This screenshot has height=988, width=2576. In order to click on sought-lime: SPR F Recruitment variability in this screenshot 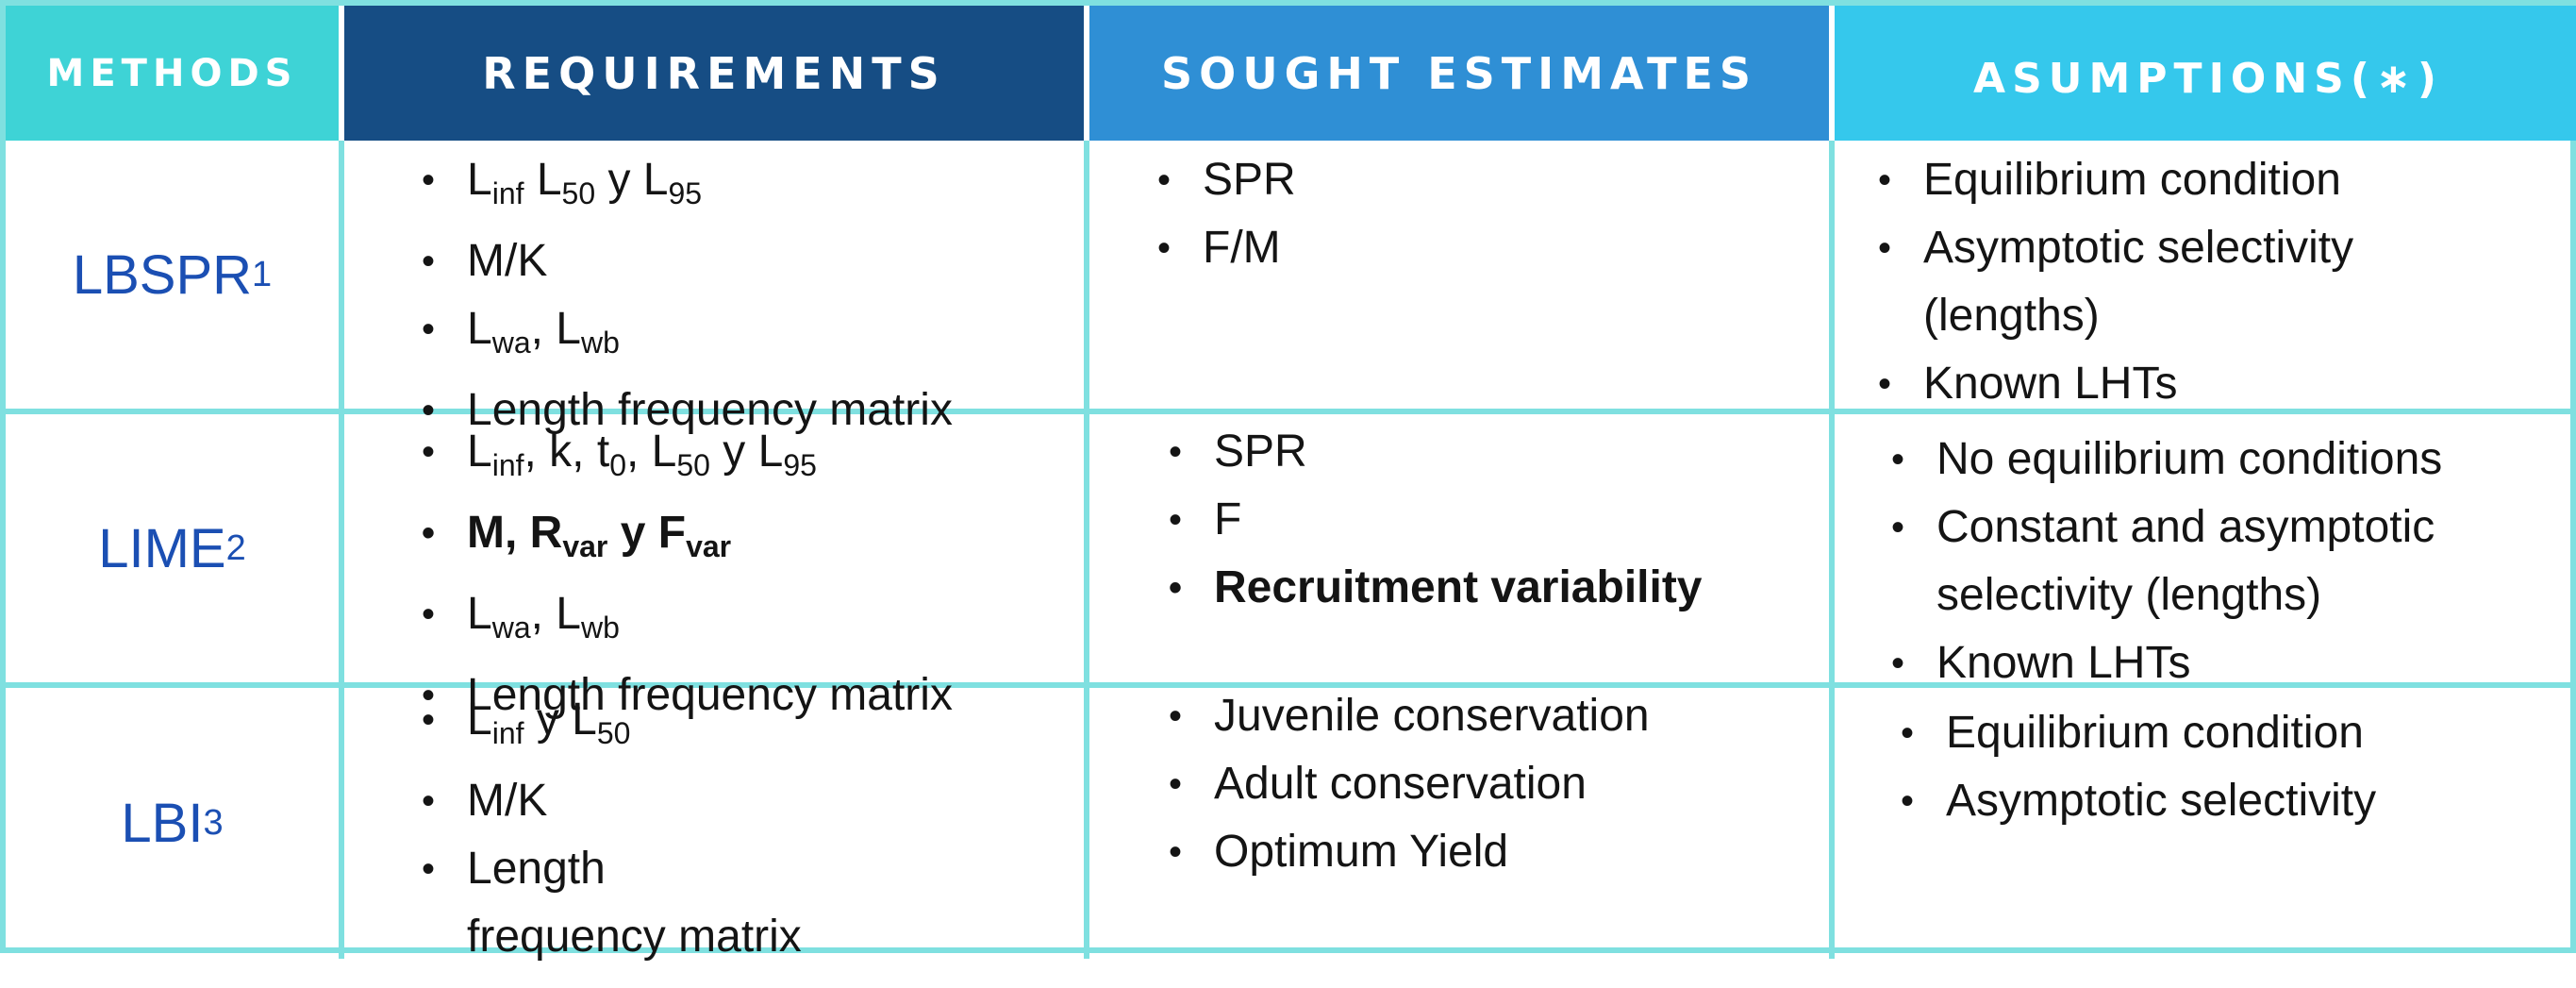, I will do `click(1462, 551)`.